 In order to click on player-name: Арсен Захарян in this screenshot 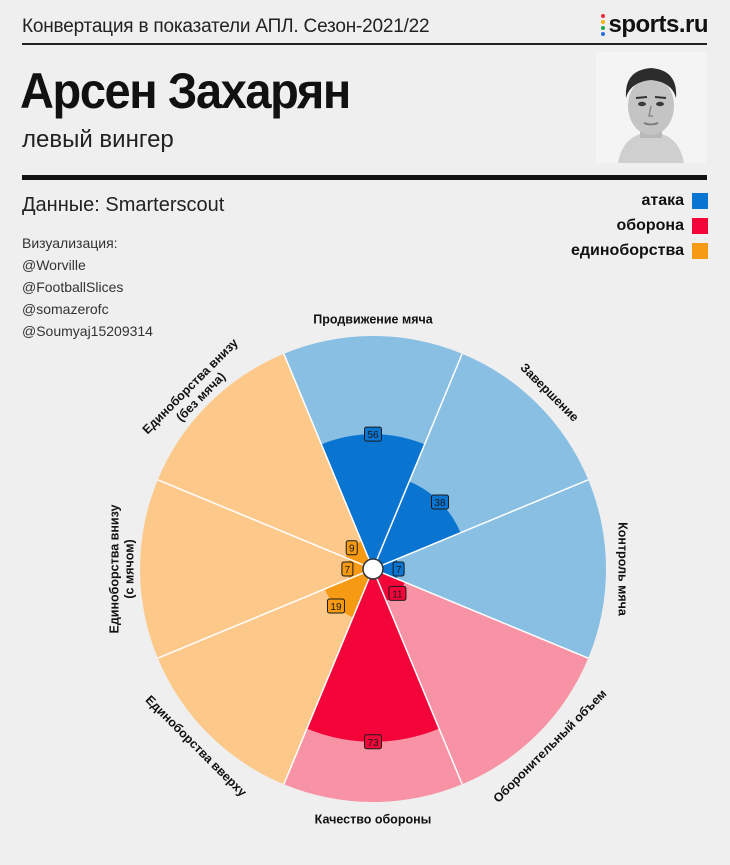, I will do `click(185, 91)`.